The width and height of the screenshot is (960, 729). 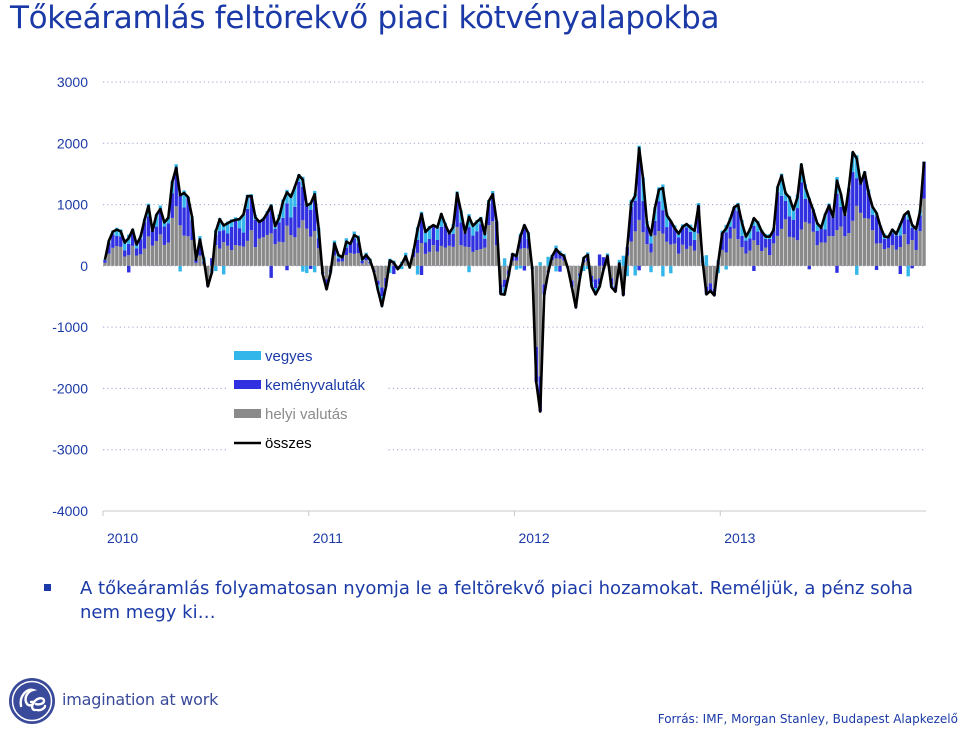 I want to click on x-tick-label: 2013, so click(x=739, y=538).